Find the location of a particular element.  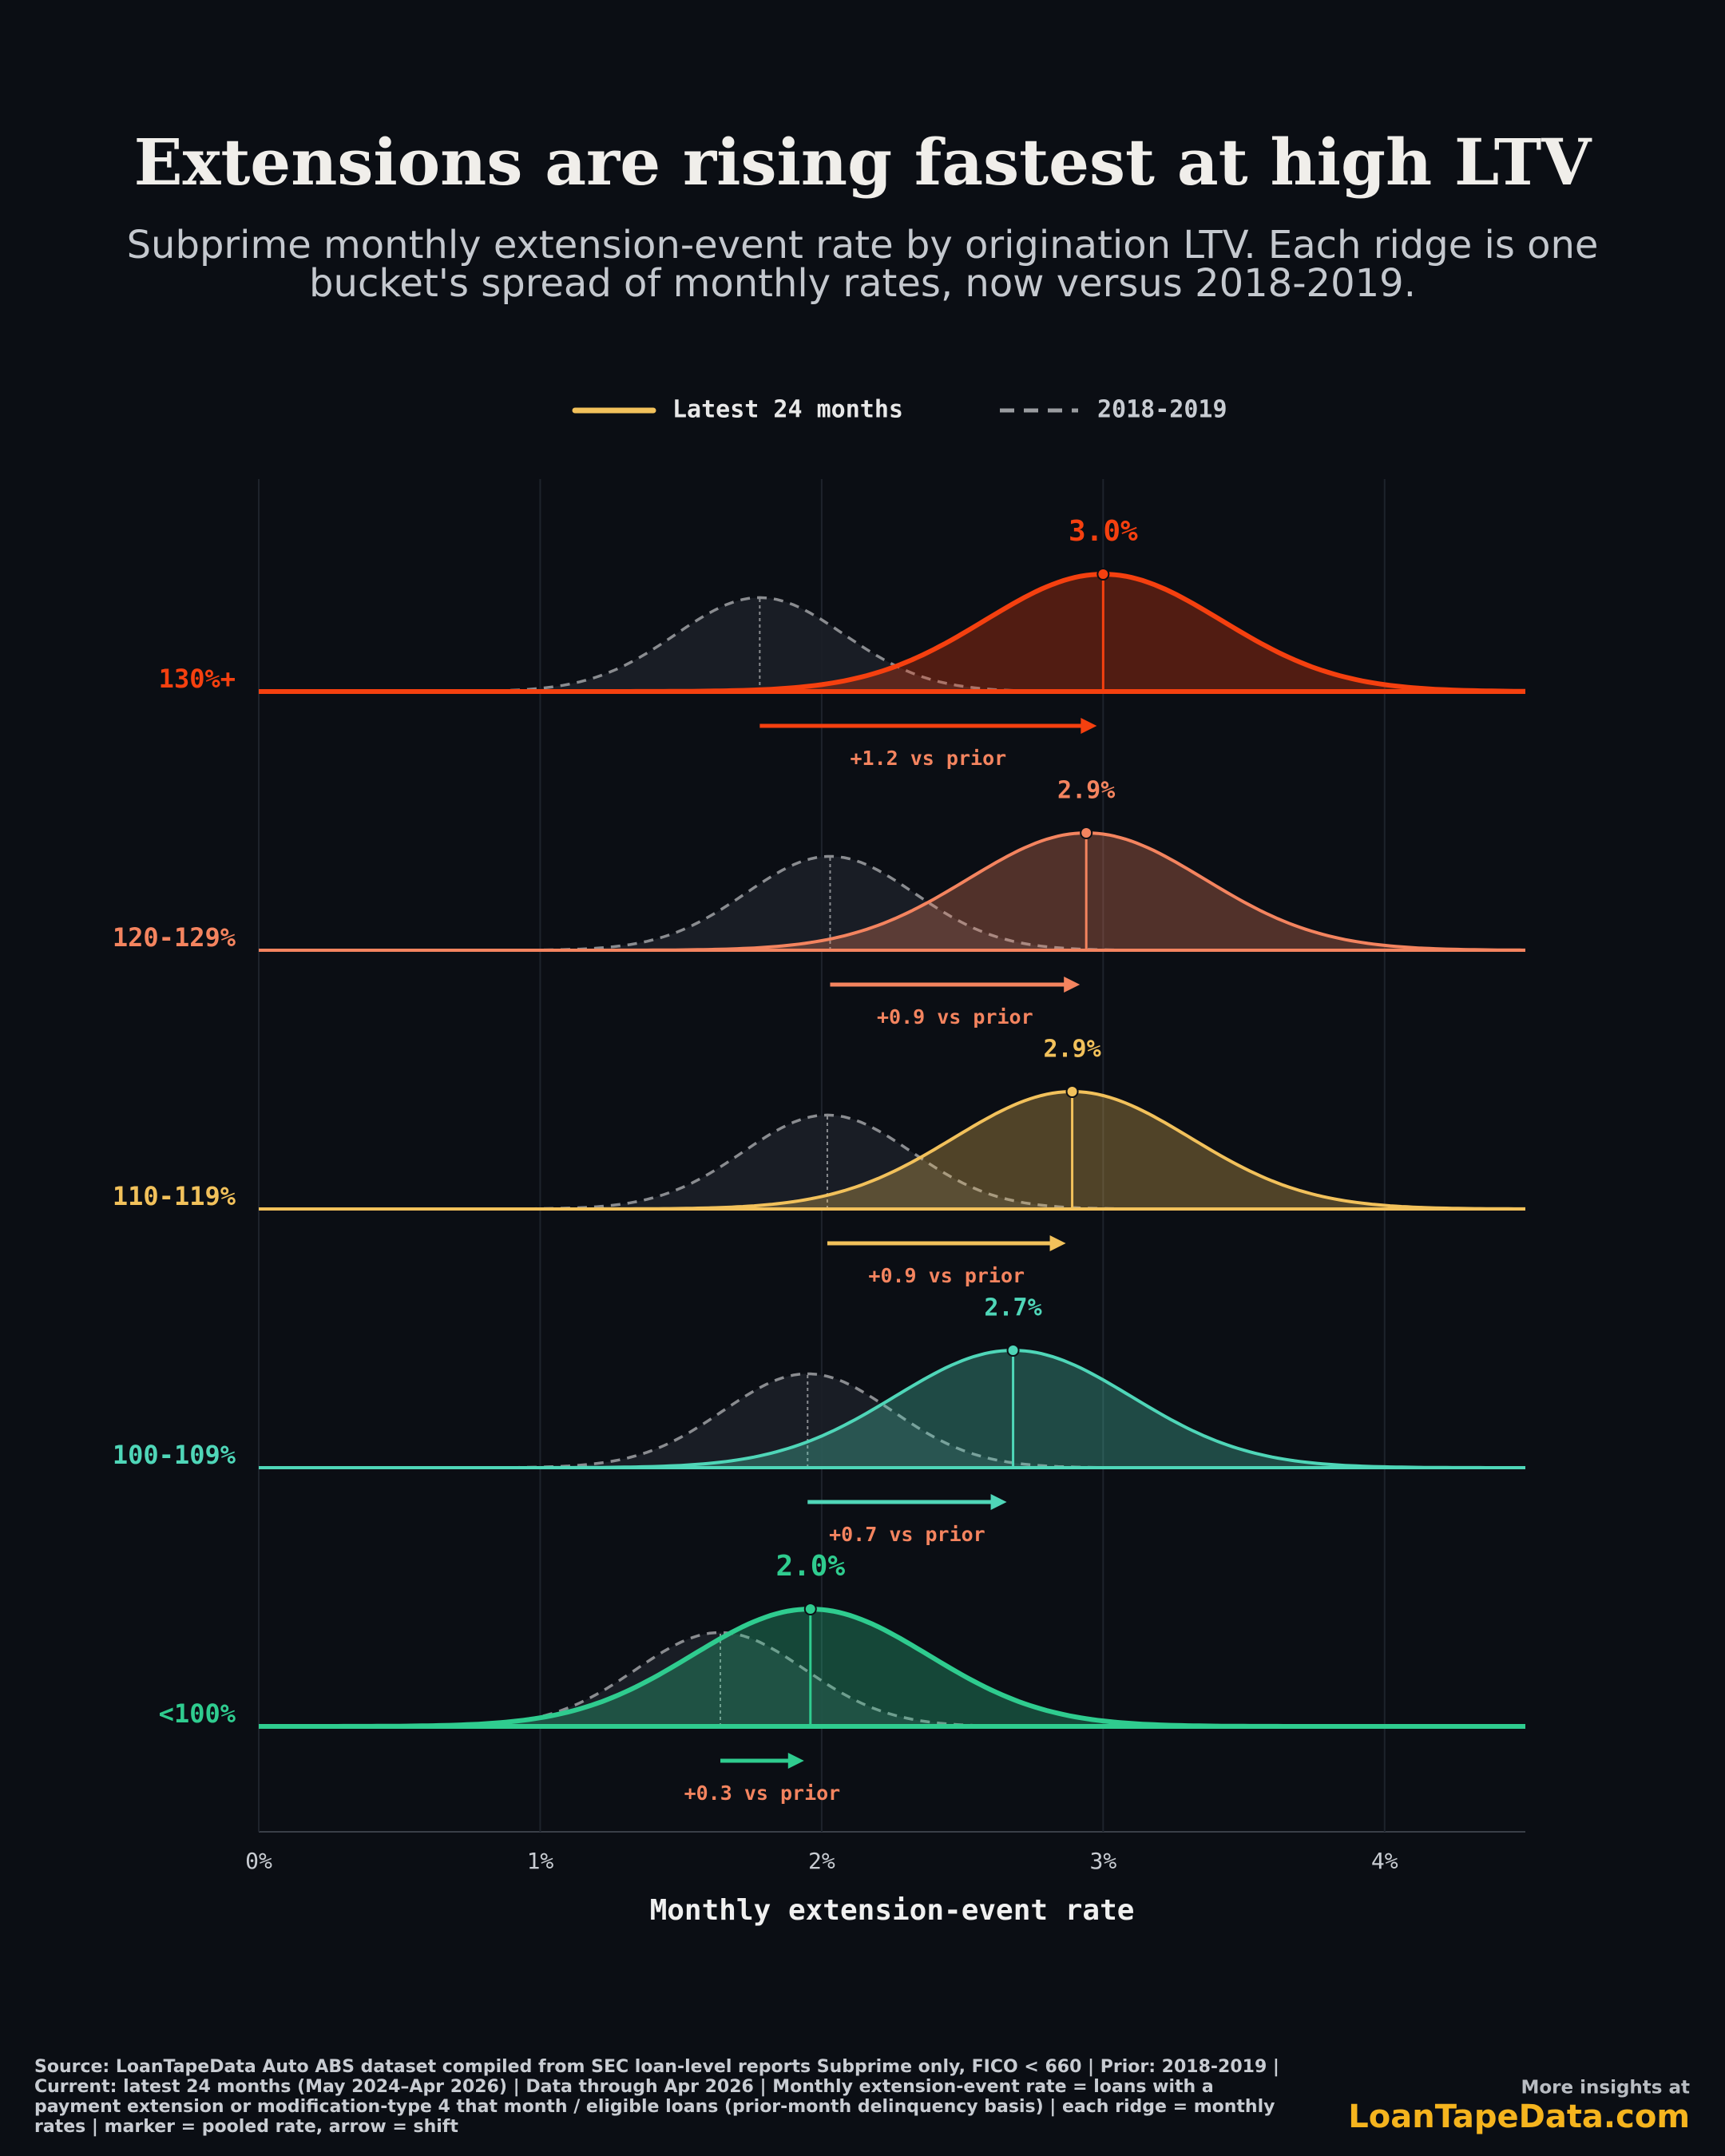

x-tick-label: 3% is located at coordinates (1103, 1861).